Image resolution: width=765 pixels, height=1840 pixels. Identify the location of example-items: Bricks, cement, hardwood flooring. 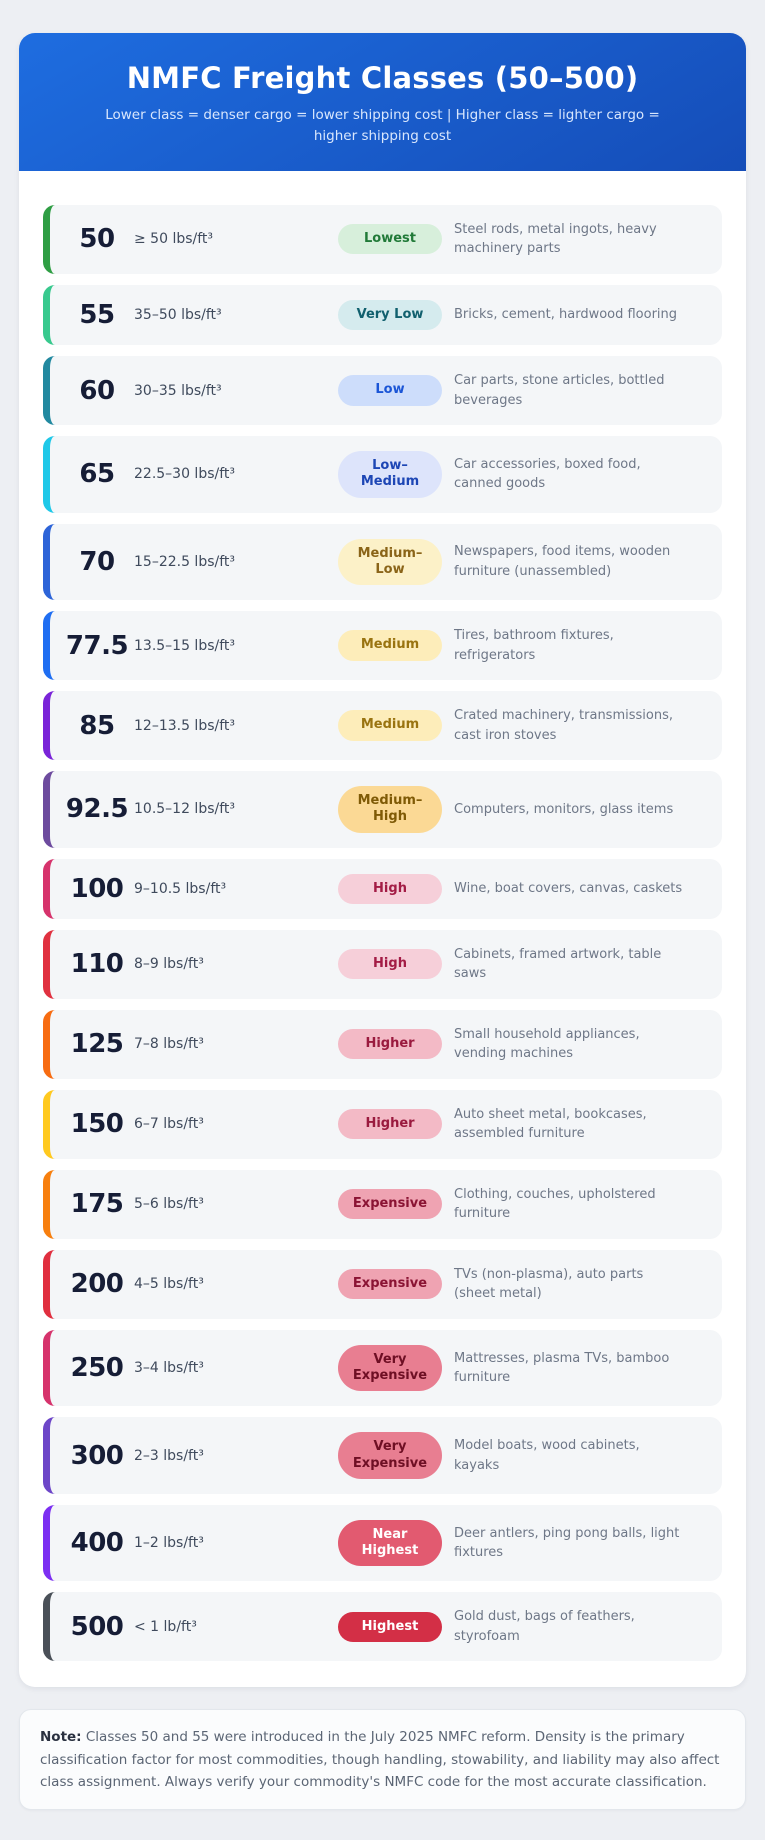
(566, 315).